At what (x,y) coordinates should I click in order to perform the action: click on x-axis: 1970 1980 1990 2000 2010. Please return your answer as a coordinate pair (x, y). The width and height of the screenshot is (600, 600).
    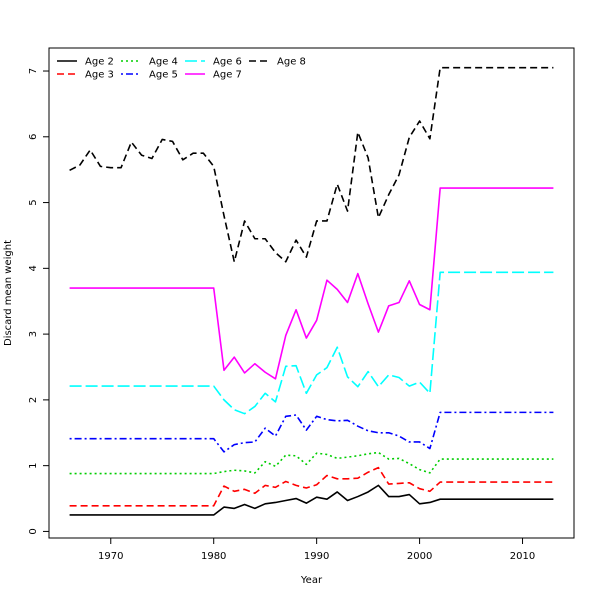
    Looking at the image, I should click on (316, 550).